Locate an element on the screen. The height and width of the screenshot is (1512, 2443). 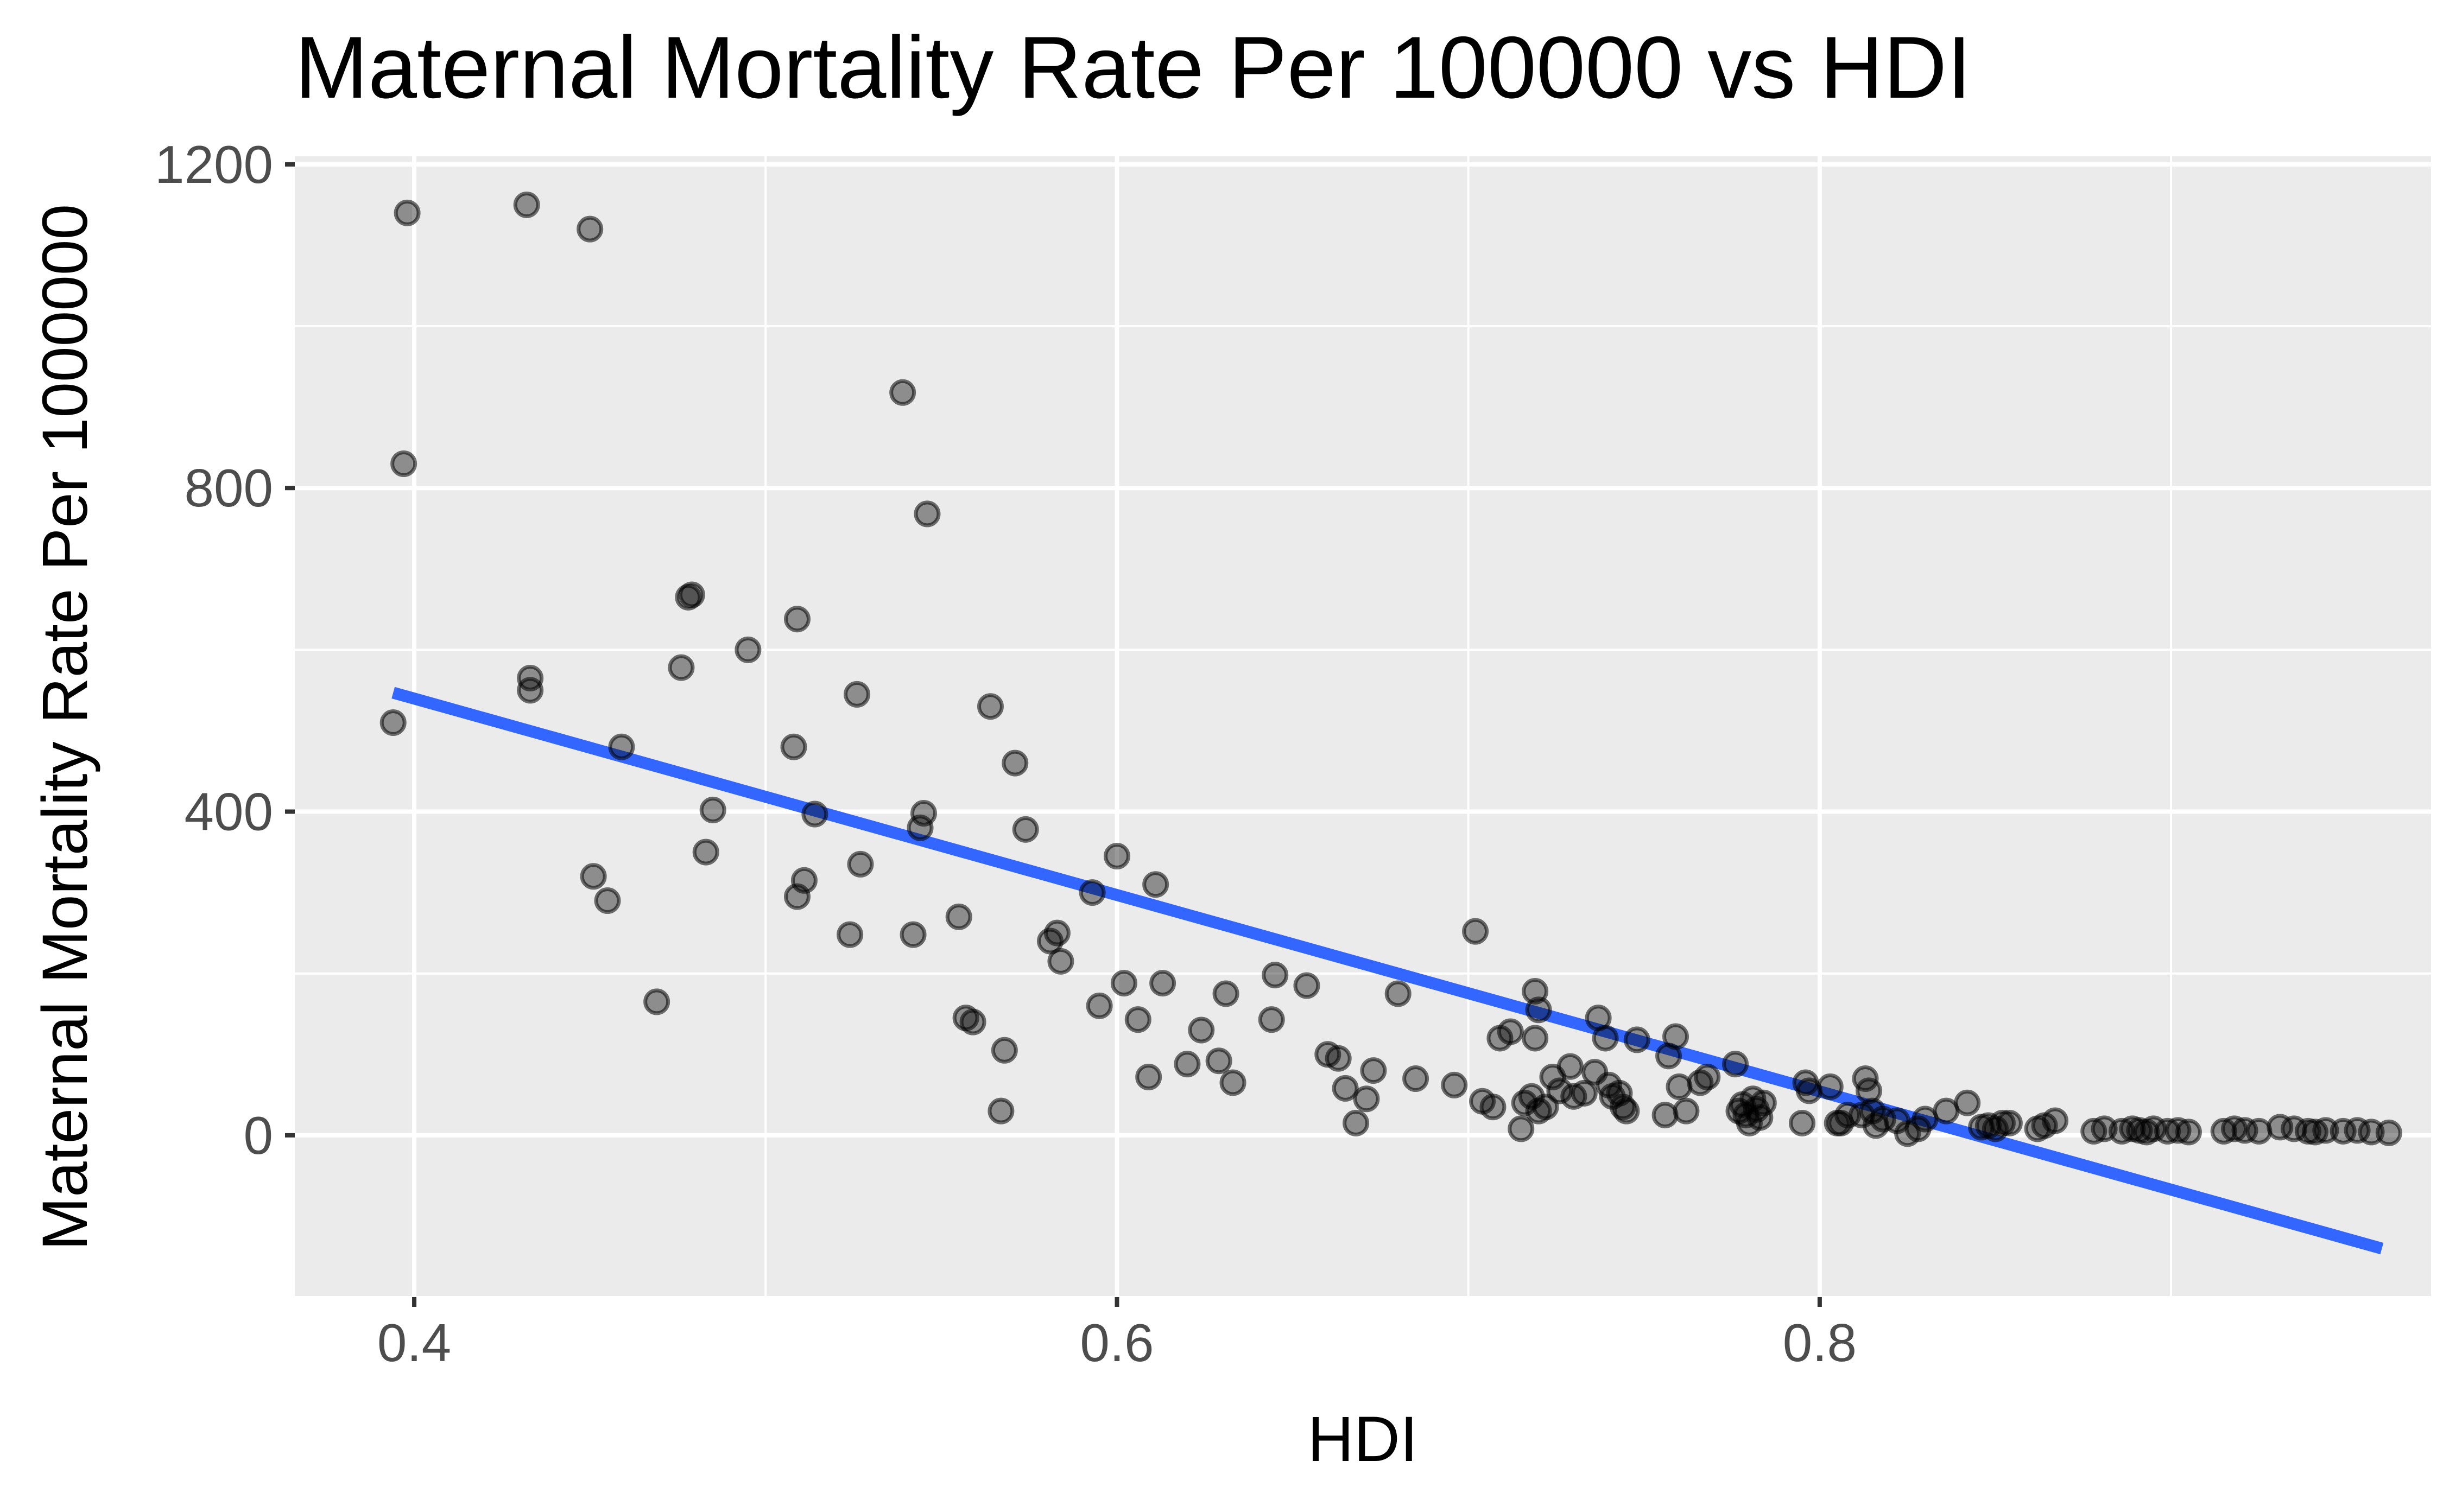
y-tick-label: 1200 is located at coordinates (214, 164).